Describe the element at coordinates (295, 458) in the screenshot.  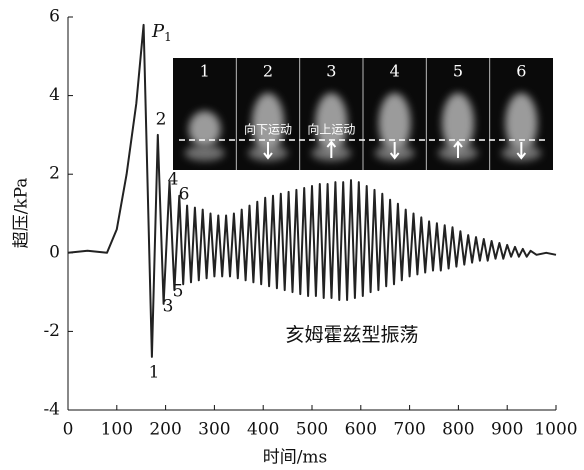
I see `x-axis-label: 时间/ms` at that location.